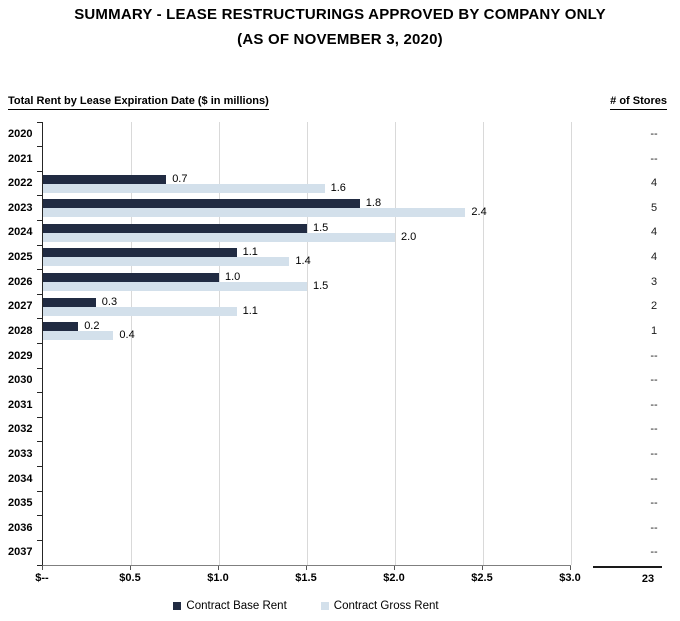  Describe the element at coordinates (306, 606) in the screenshot. I see `legend: Contract Base Rent Contract Gross Rent` at that location.